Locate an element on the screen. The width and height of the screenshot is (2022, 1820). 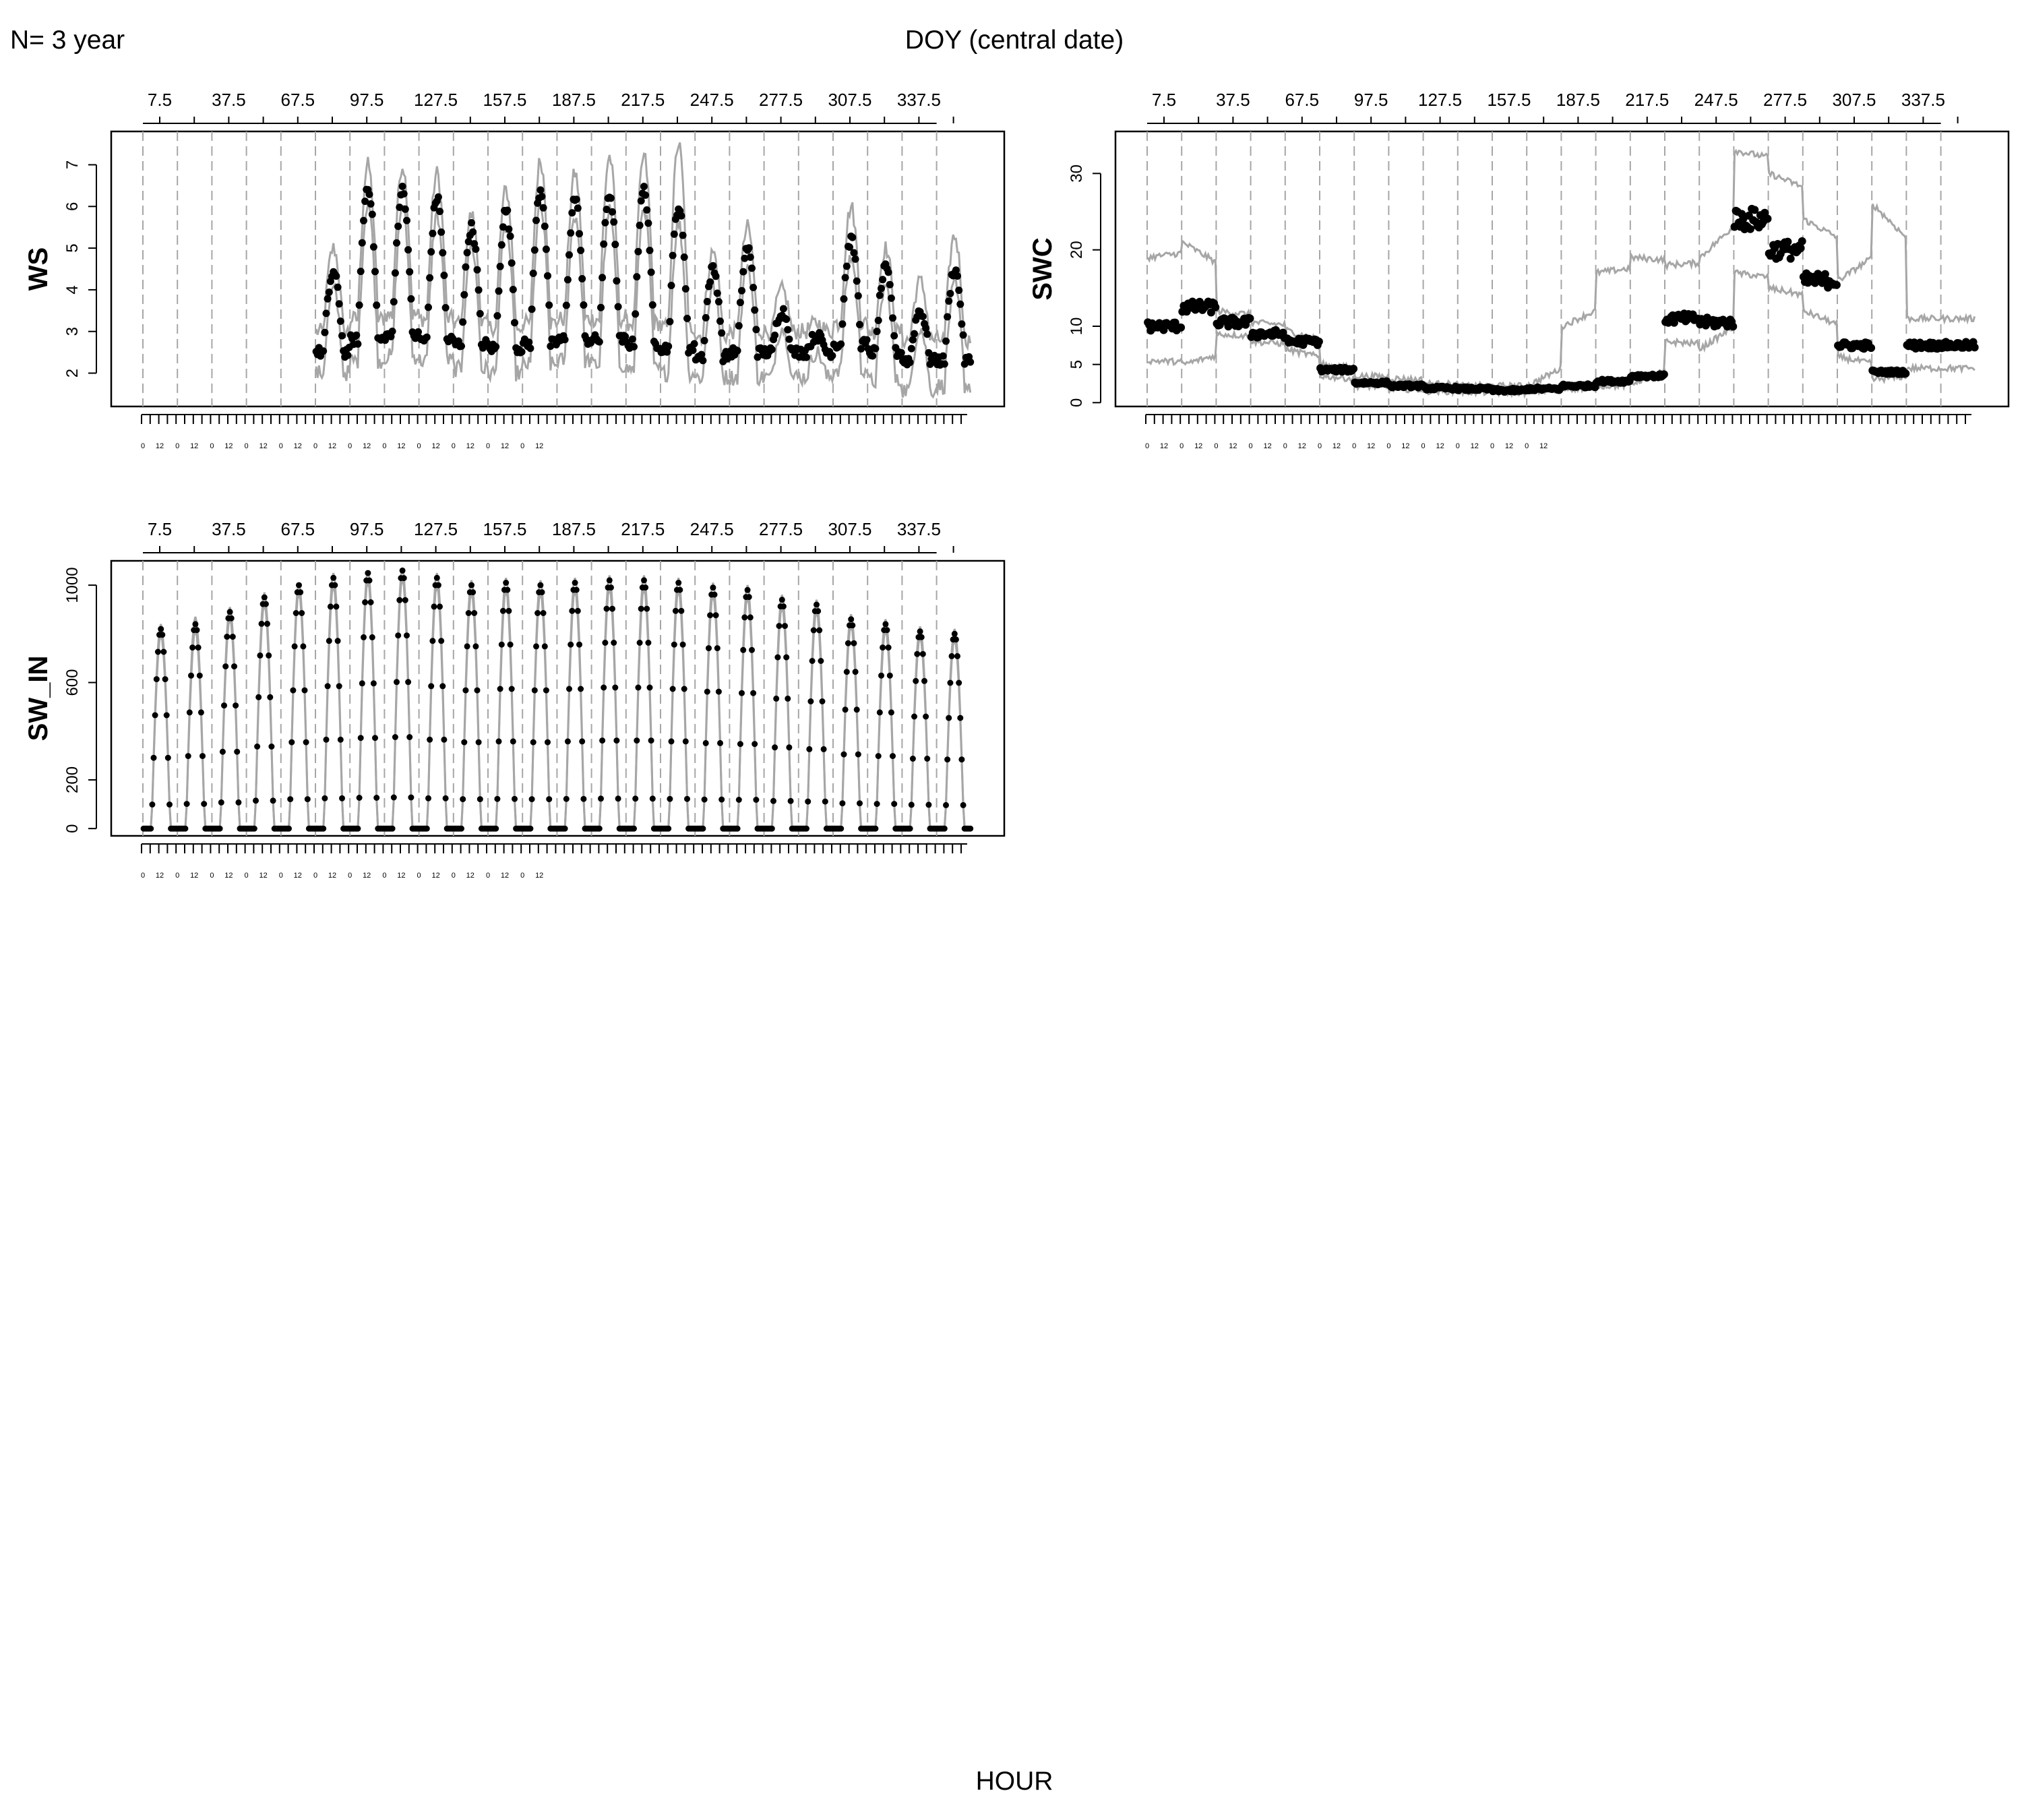
sw-in-y-tick-label: 0 is located at coordinates (72, 828).